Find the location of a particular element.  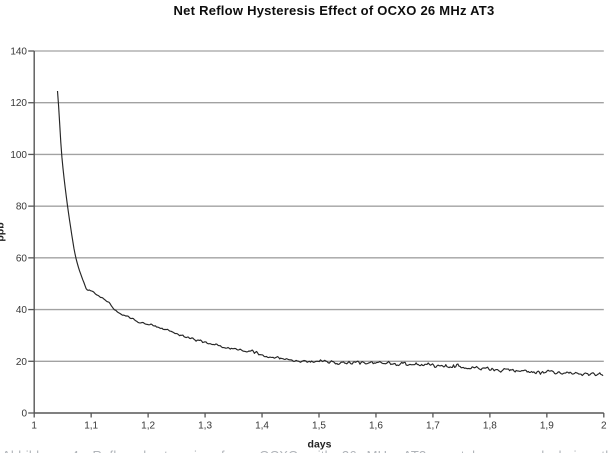

svg-text: 1,7 is located at coordinates (433, 426).